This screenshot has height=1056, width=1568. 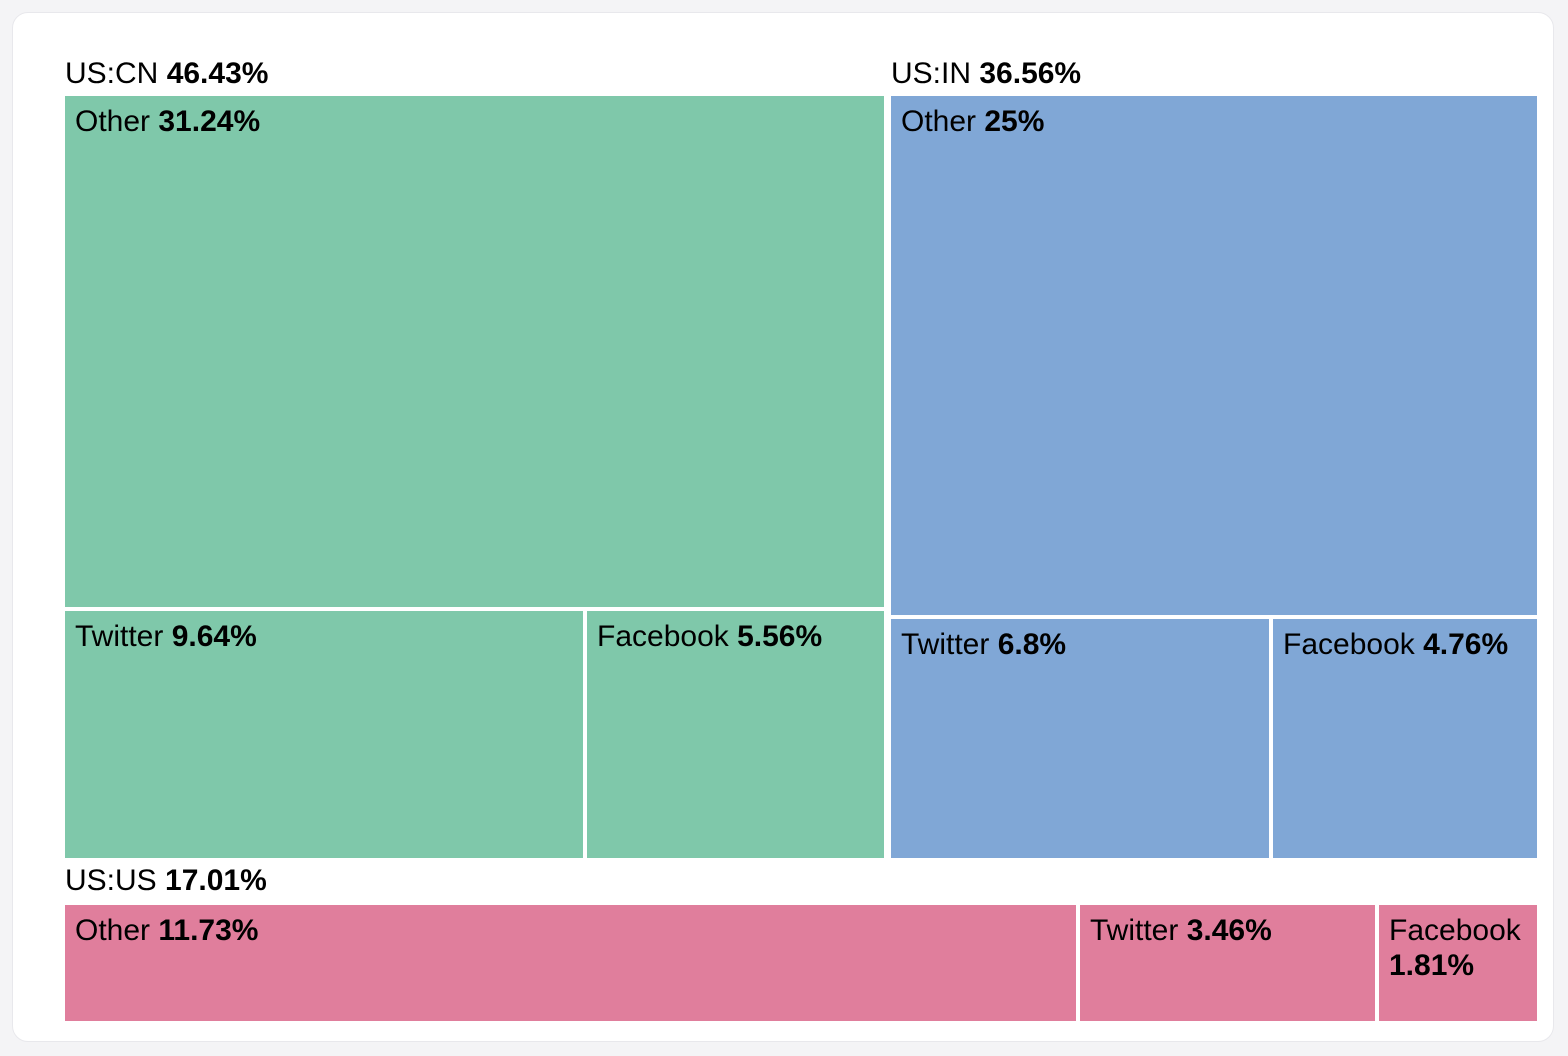 What do you see at coordinates (217, 73) in the screenshot?
I see `group-share: 46.43%` at bounding box center [217, 73].